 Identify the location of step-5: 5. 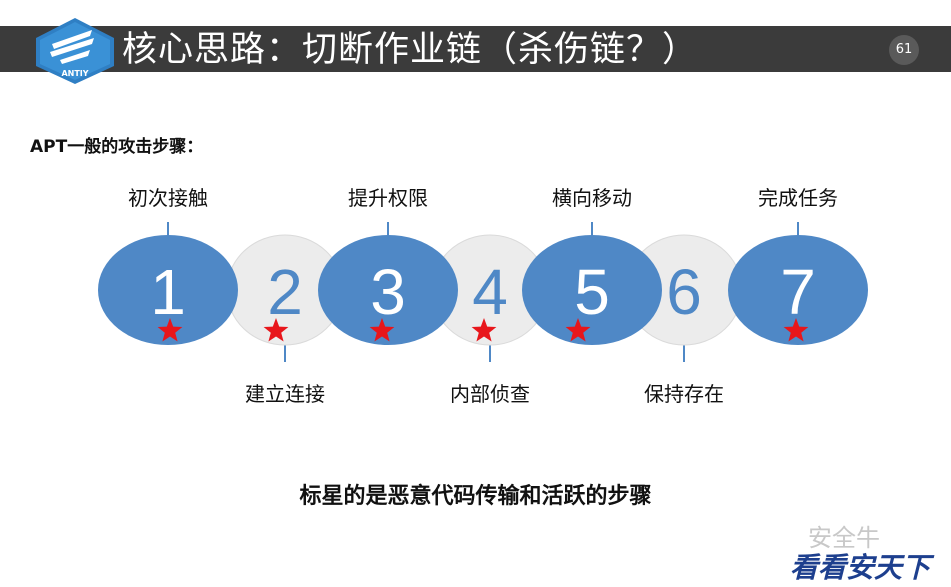
(592, 290).